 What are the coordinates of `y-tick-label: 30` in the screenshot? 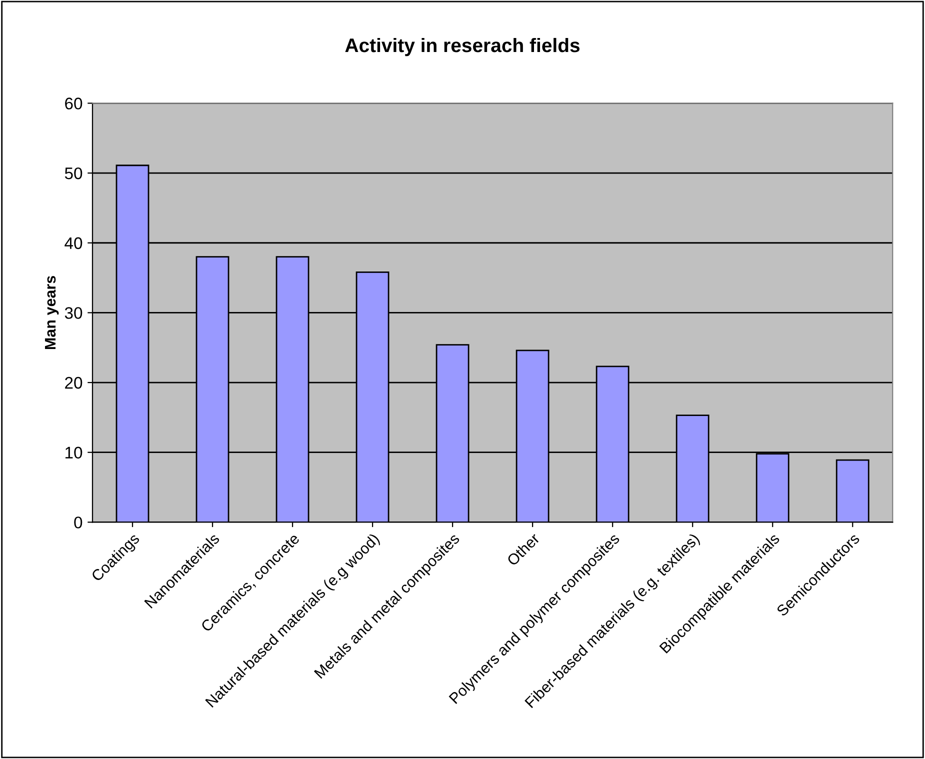 It's located at (73, 313).